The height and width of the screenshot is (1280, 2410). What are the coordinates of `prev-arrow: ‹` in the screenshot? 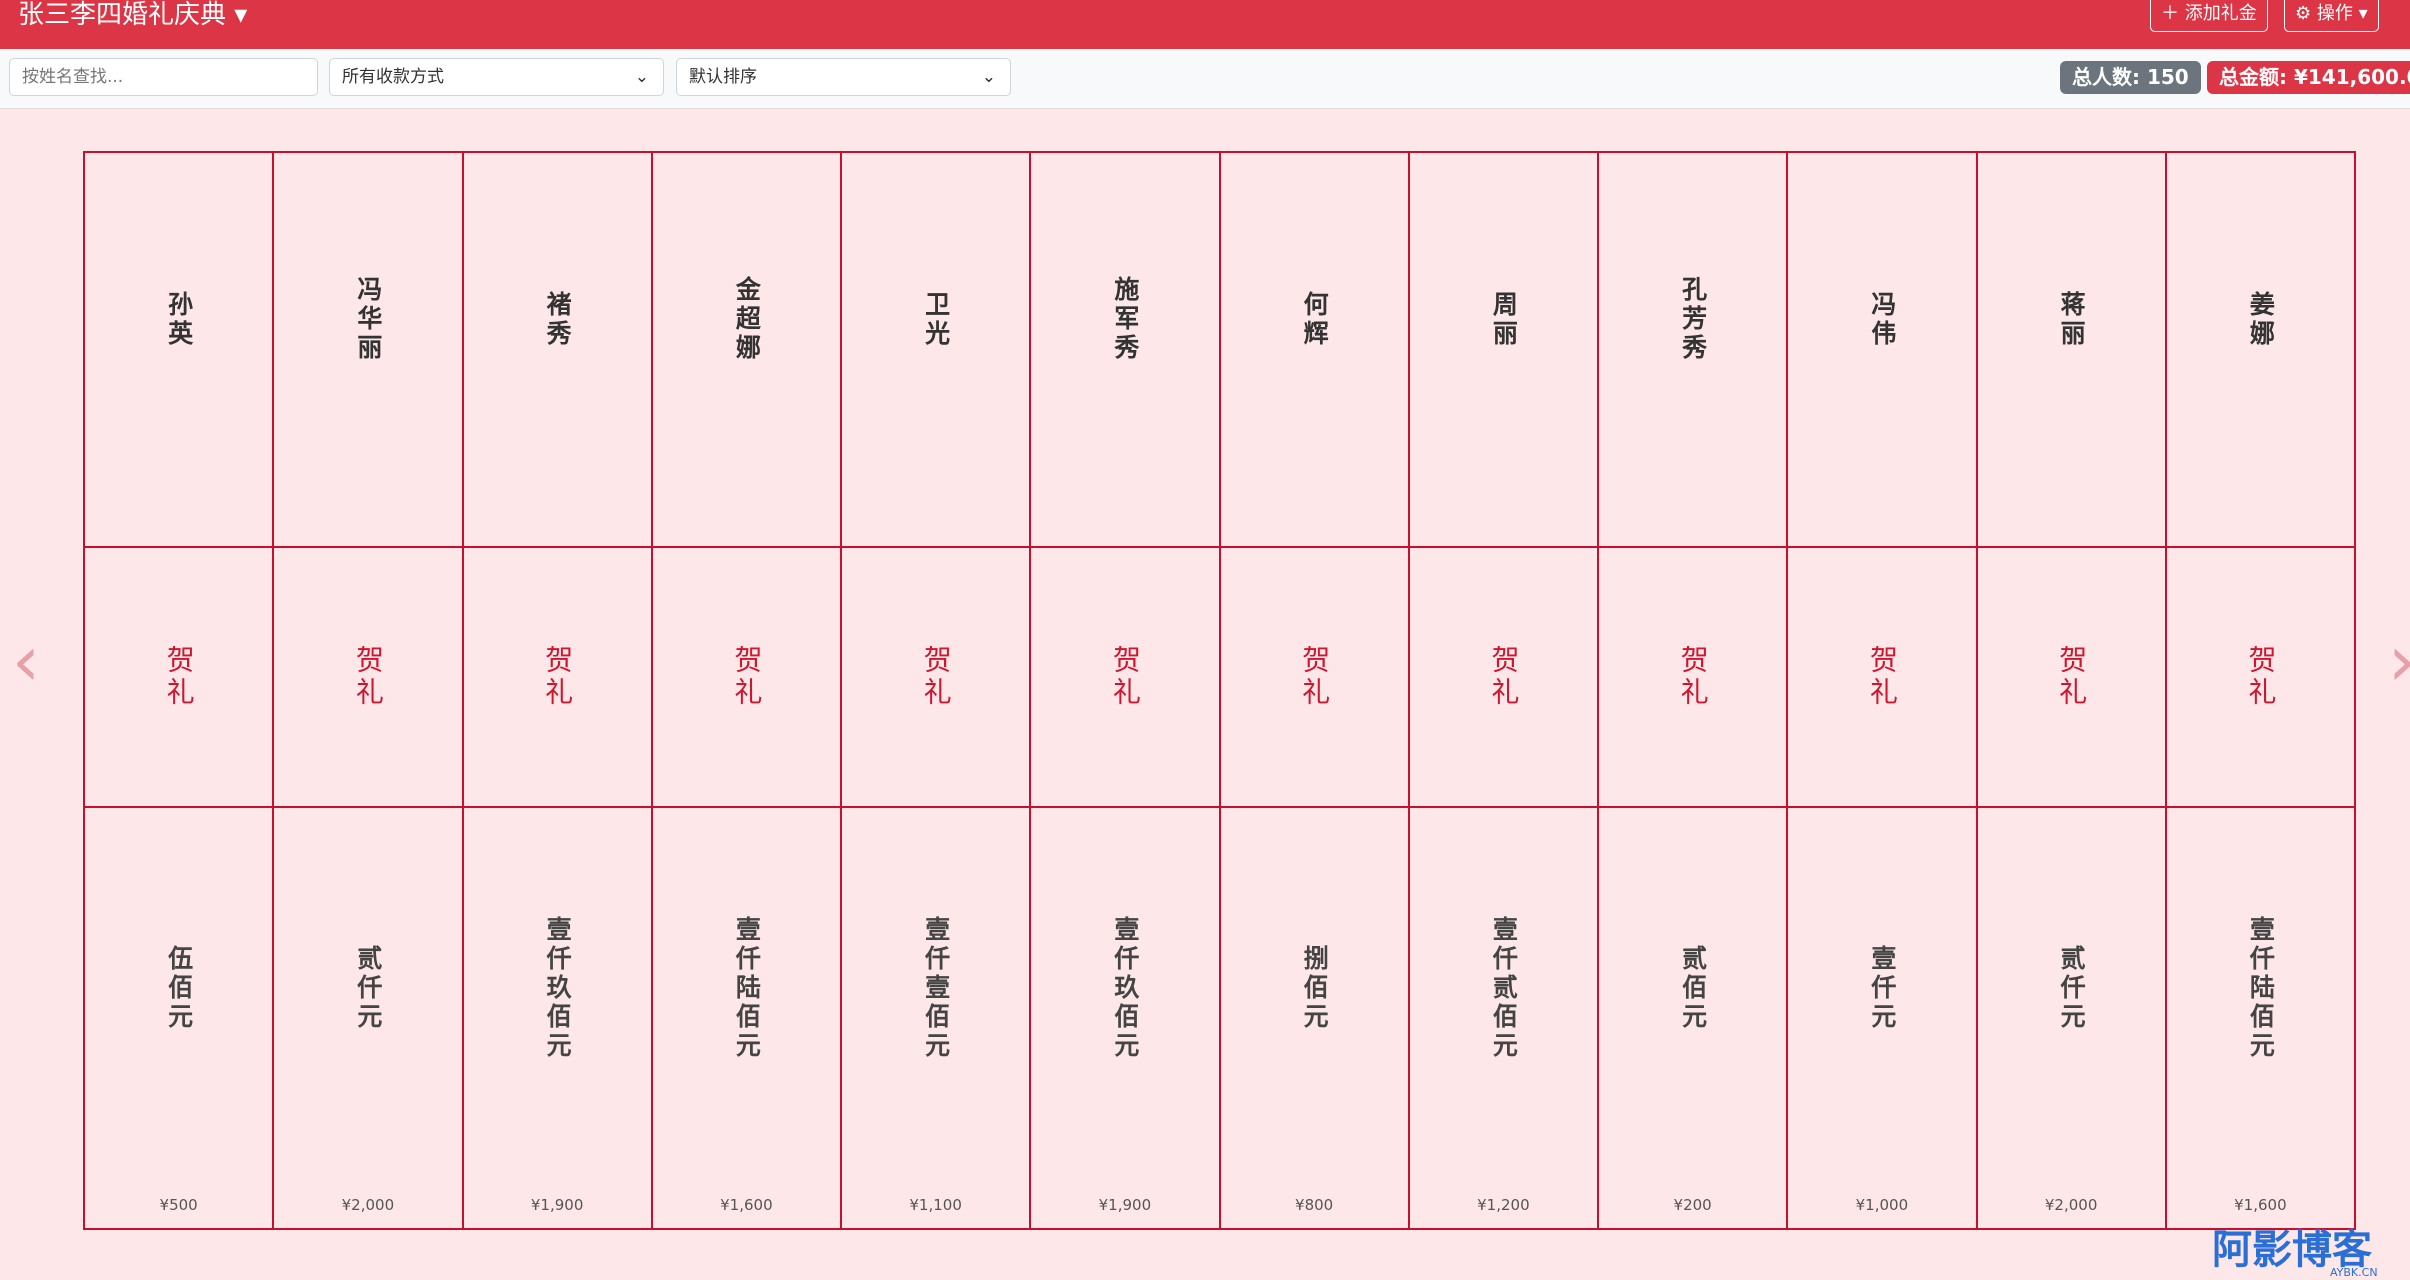 It's located at (26, 661).